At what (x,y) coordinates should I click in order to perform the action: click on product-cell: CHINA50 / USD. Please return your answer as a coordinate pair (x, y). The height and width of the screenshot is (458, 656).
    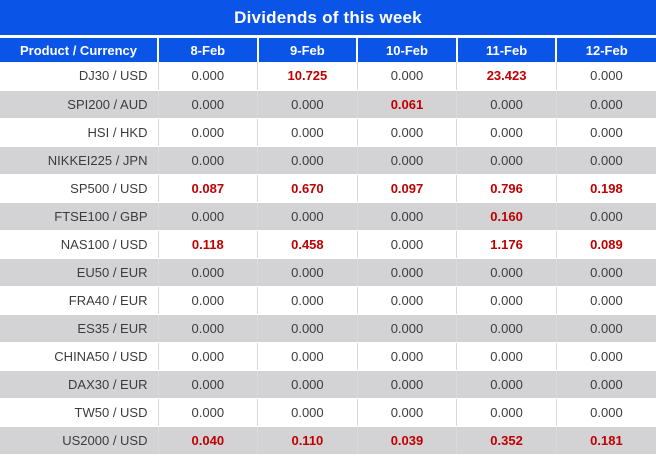
    Looking at the image, I should click on (79, 356).